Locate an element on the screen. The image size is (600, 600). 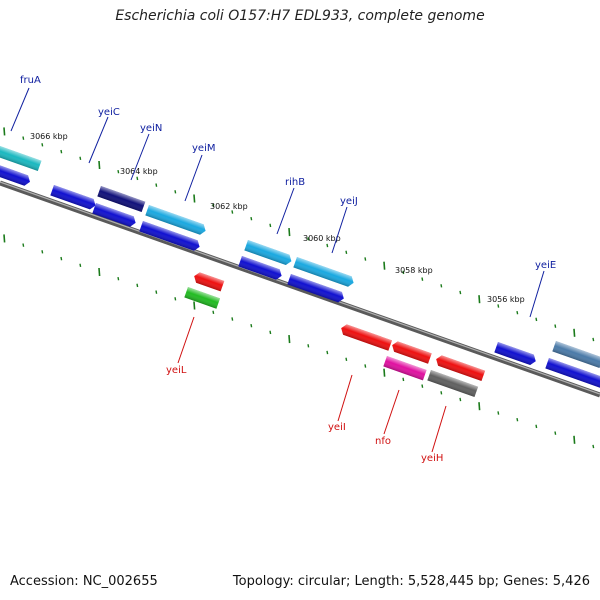
reverse-gene-labels: yeiL yeiI nfo yeiH is located at coordinates (304, 414).